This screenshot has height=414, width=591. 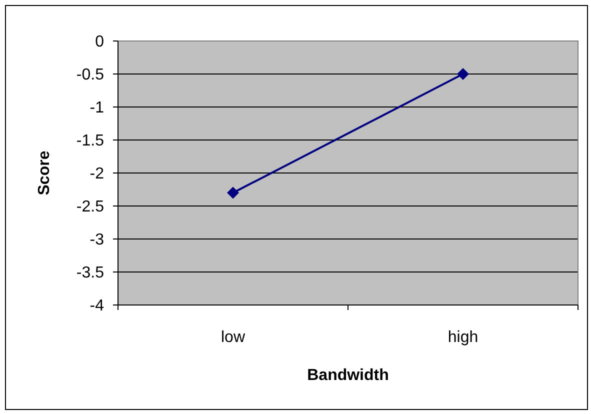 I want to click on y-tick-label: 0, so click(x=99, y=42).